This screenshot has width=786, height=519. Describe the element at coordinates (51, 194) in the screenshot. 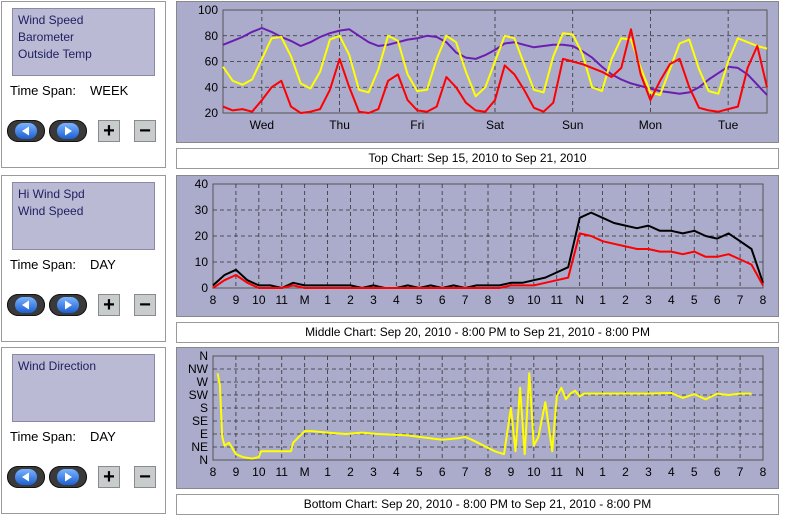

I see `series-item: Hi Wind Spd` at that location.